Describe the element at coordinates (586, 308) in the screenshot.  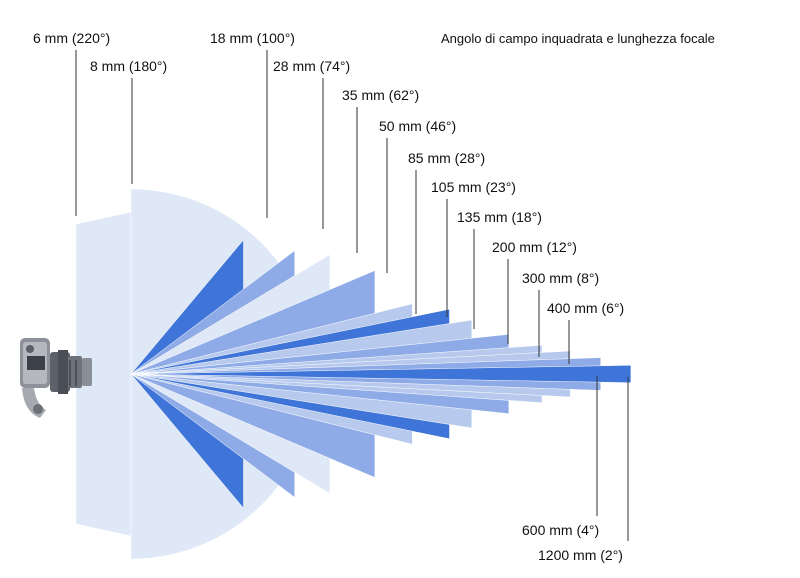
I see `lens-label-400mm: 400 mm (6°)` at that location.